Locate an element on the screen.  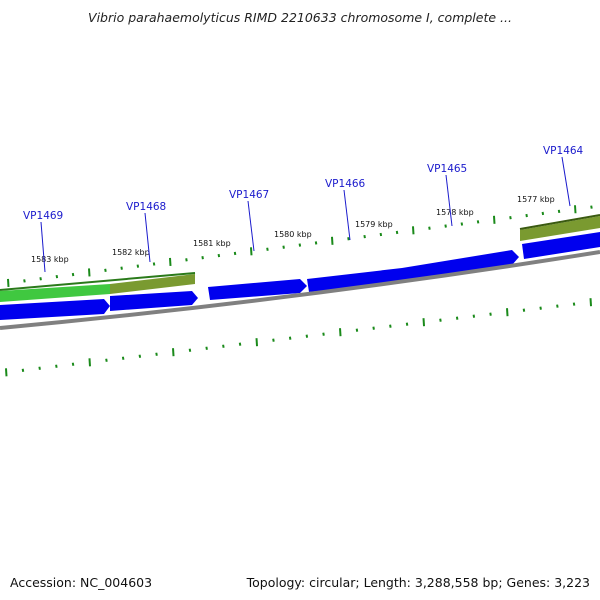
inner-tick-row is located at coordinates (298, 337).